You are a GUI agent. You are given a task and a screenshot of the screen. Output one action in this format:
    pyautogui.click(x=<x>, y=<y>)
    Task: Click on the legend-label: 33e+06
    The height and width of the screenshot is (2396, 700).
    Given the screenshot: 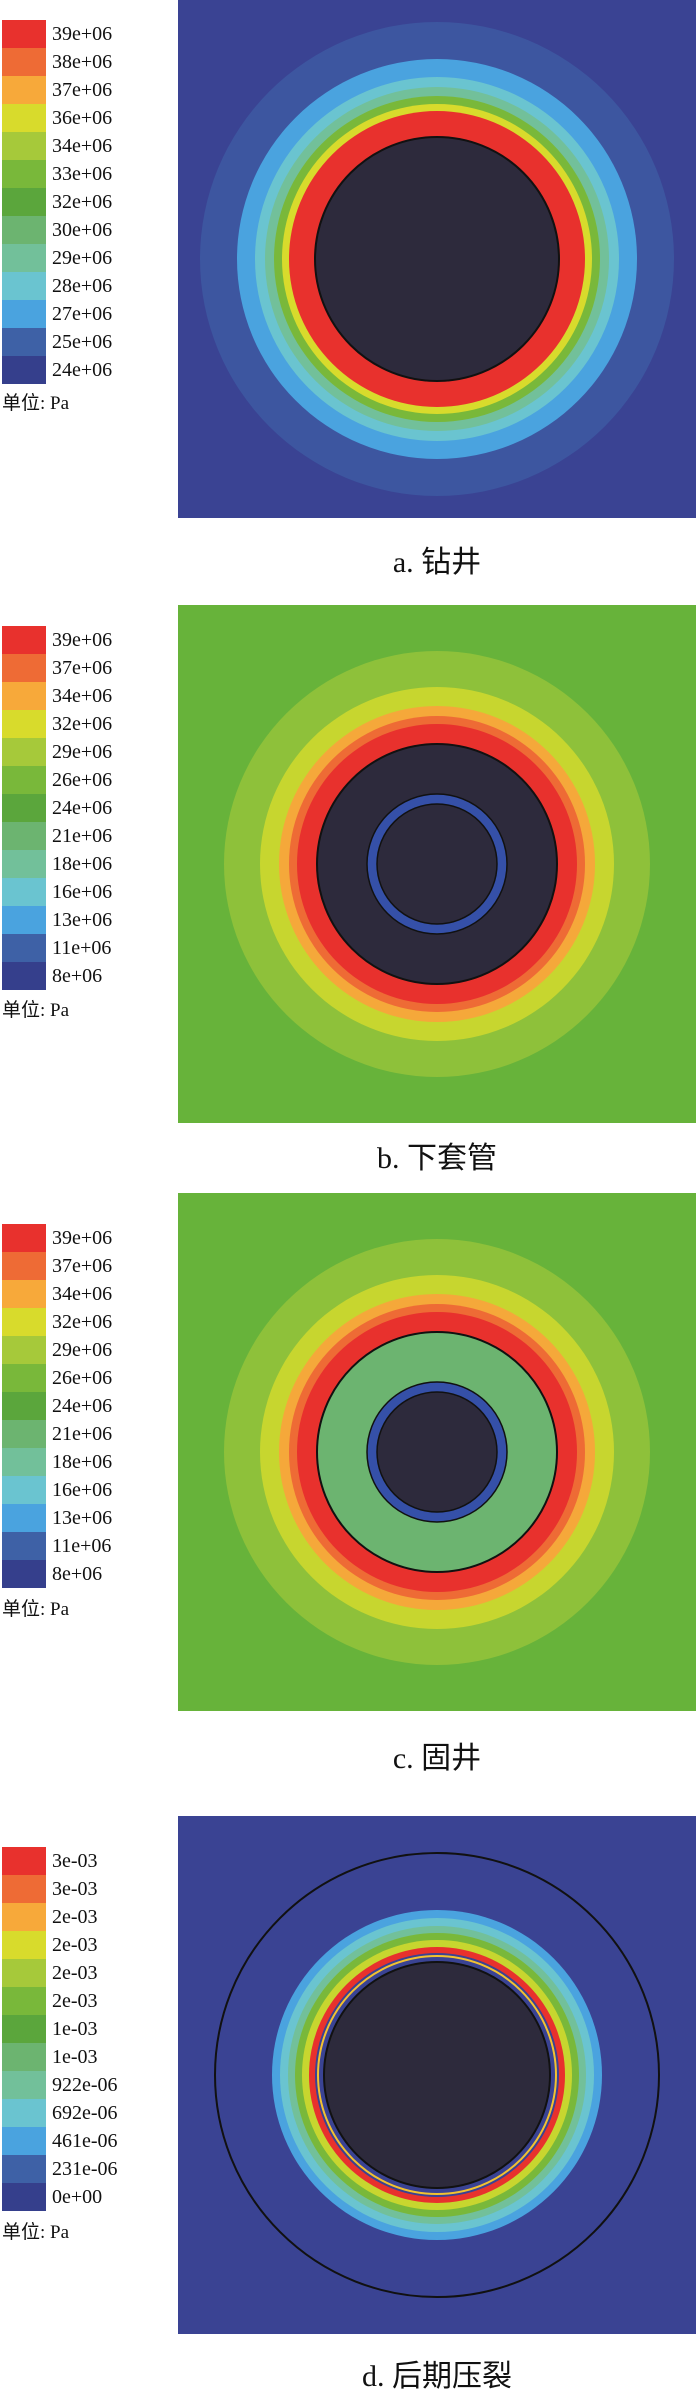 What is the action you would take?
    pyautogui.click(x=82, y=174)
    